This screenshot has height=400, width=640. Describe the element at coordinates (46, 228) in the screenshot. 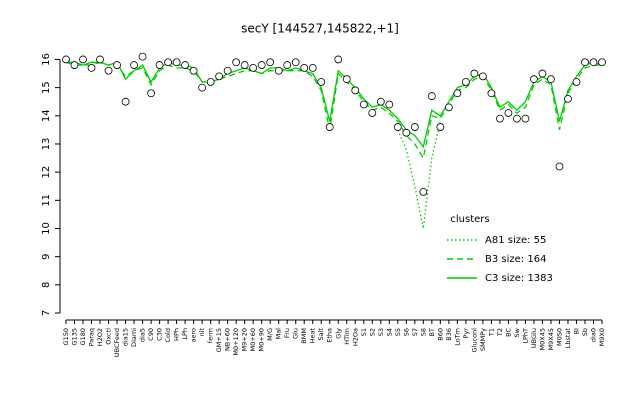

I see `y-tick-label: 10` at that location.